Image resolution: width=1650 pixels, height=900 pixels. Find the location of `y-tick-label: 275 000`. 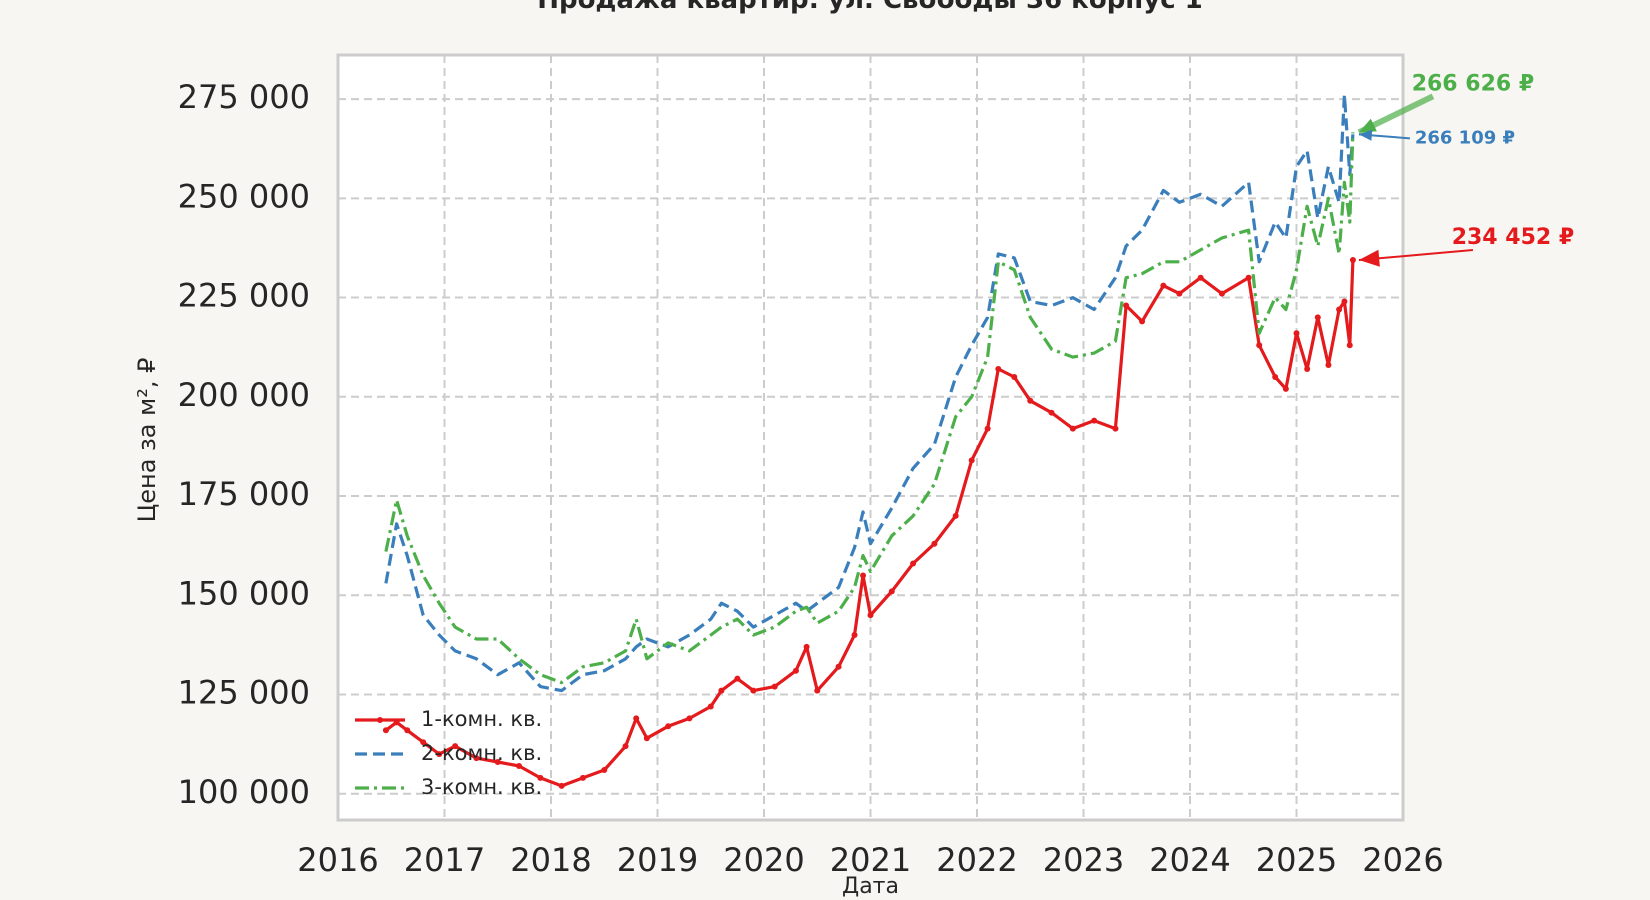

y-tick-label: 275 000 is located at coordinates (244, 97).